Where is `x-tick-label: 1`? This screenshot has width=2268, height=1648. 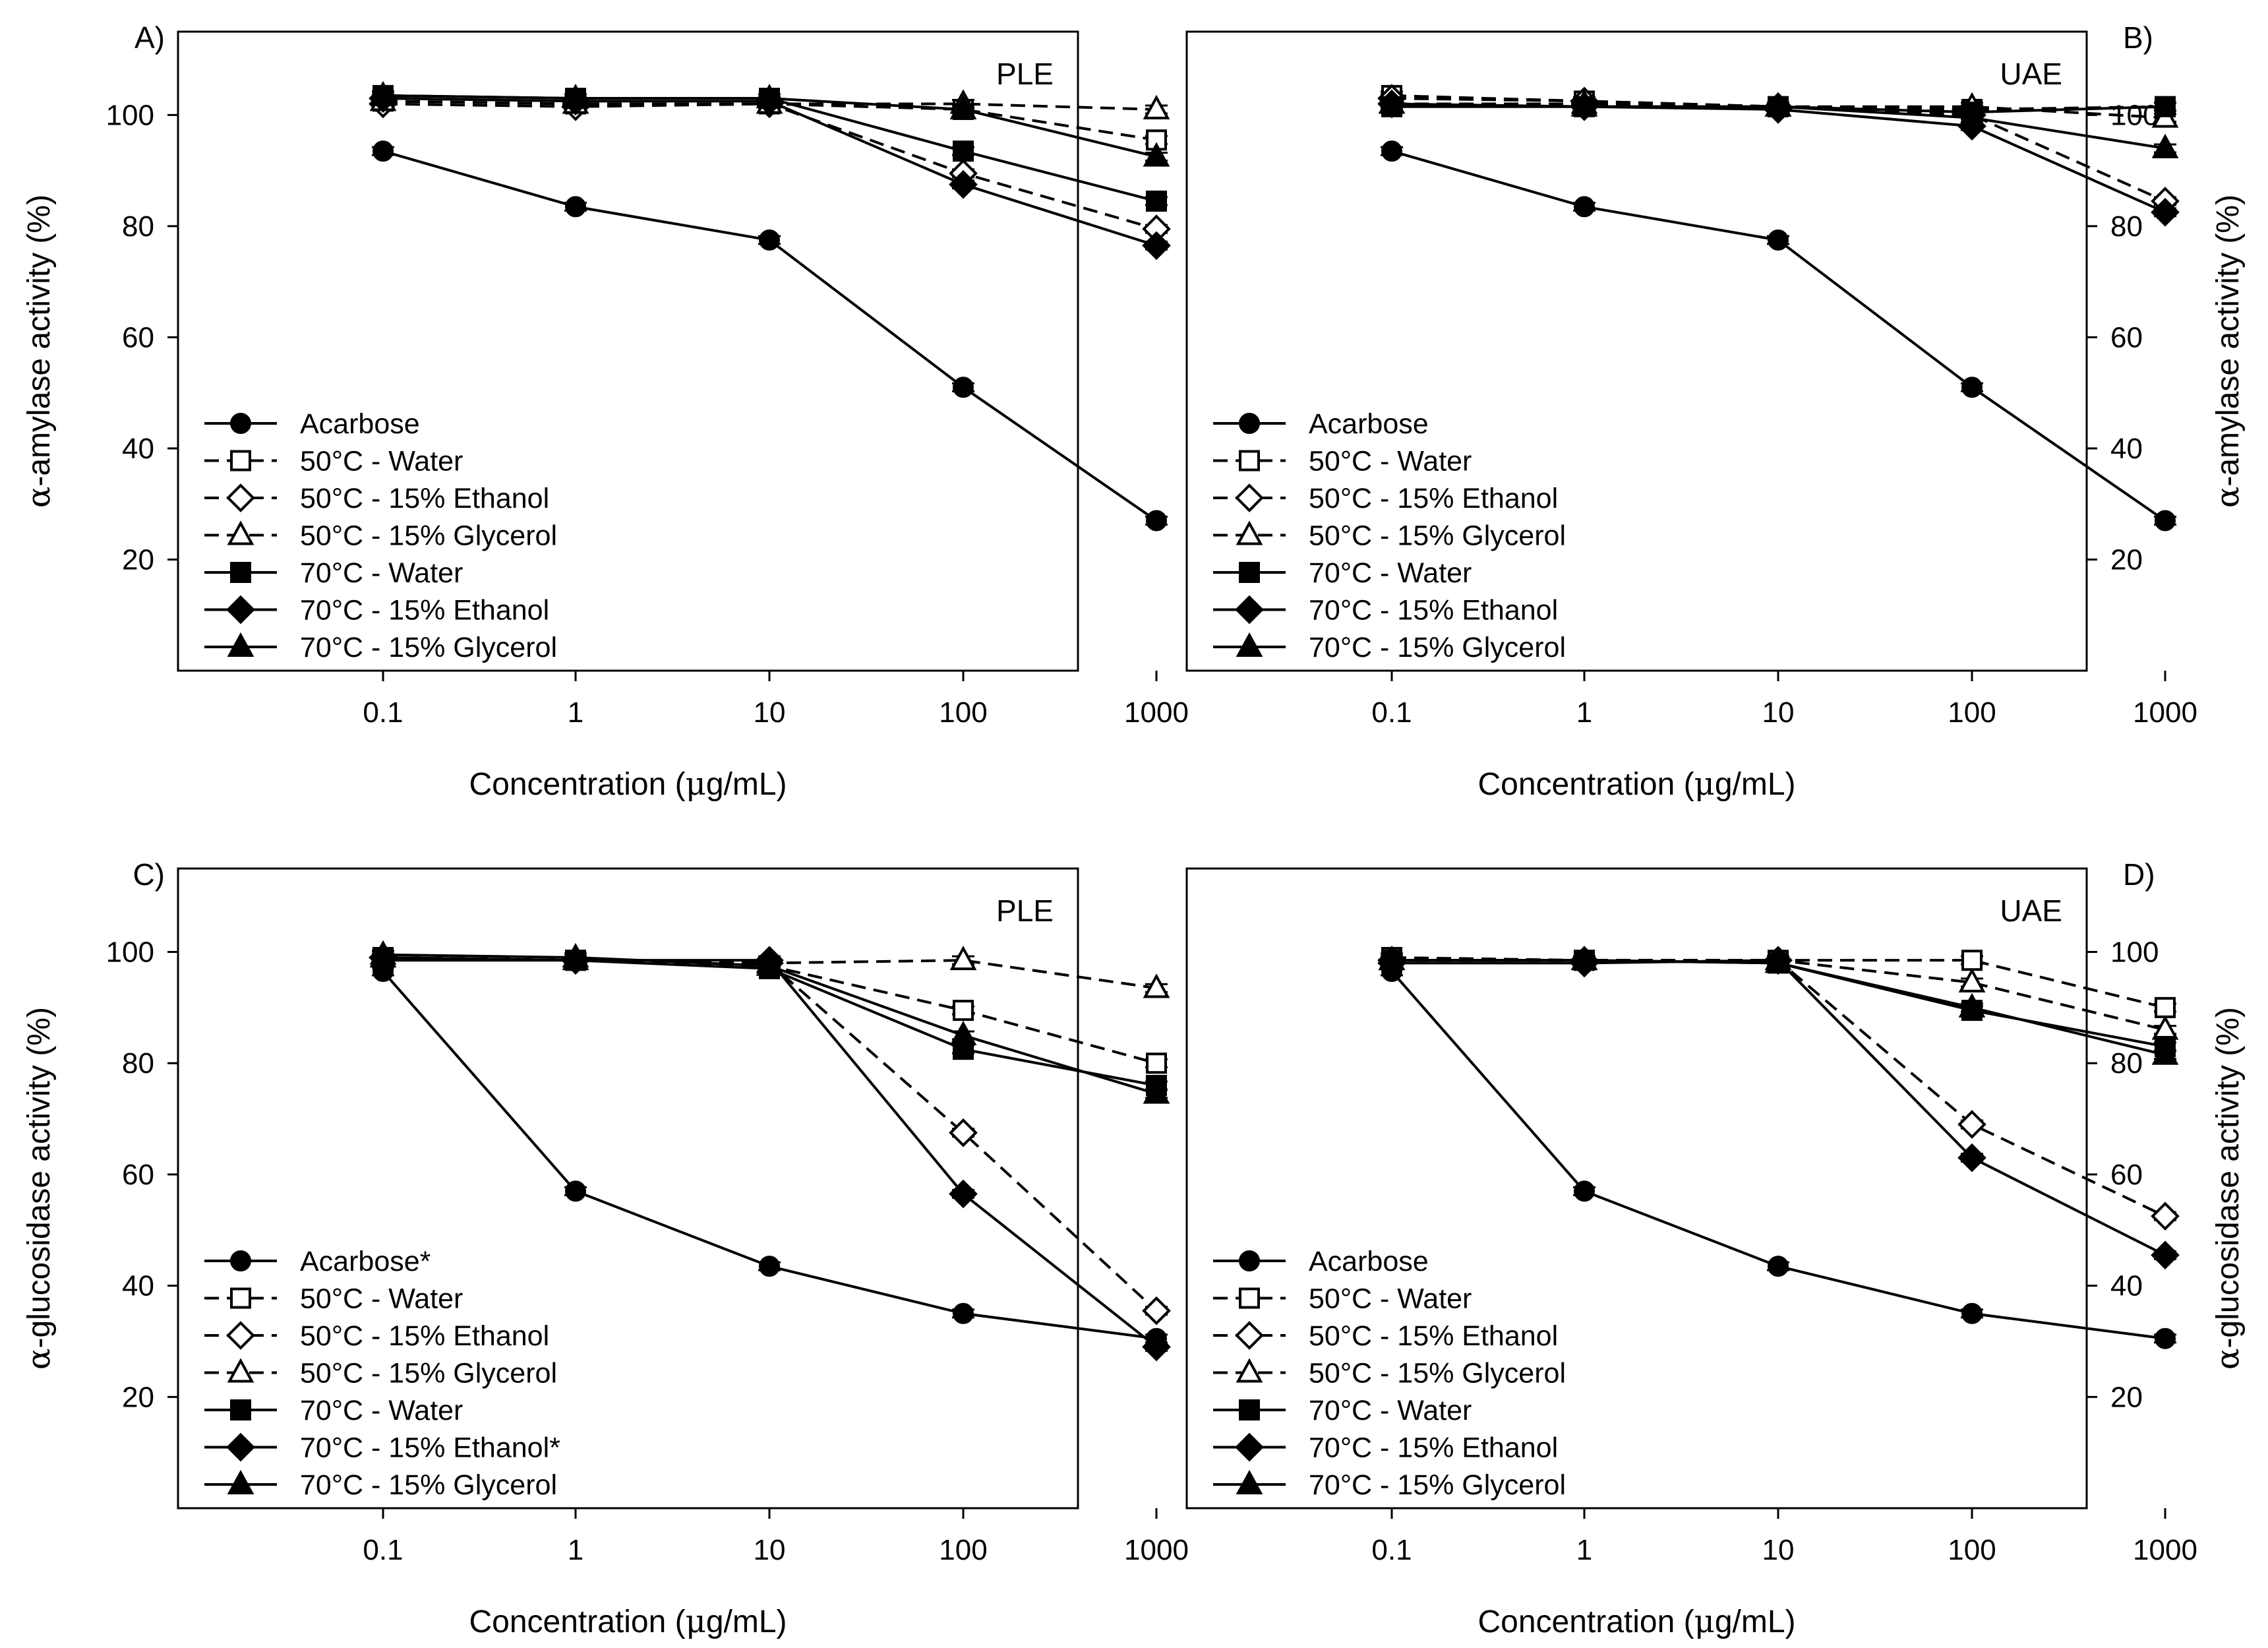
x-tick-label: 1 is located at coordinates (575, 712).